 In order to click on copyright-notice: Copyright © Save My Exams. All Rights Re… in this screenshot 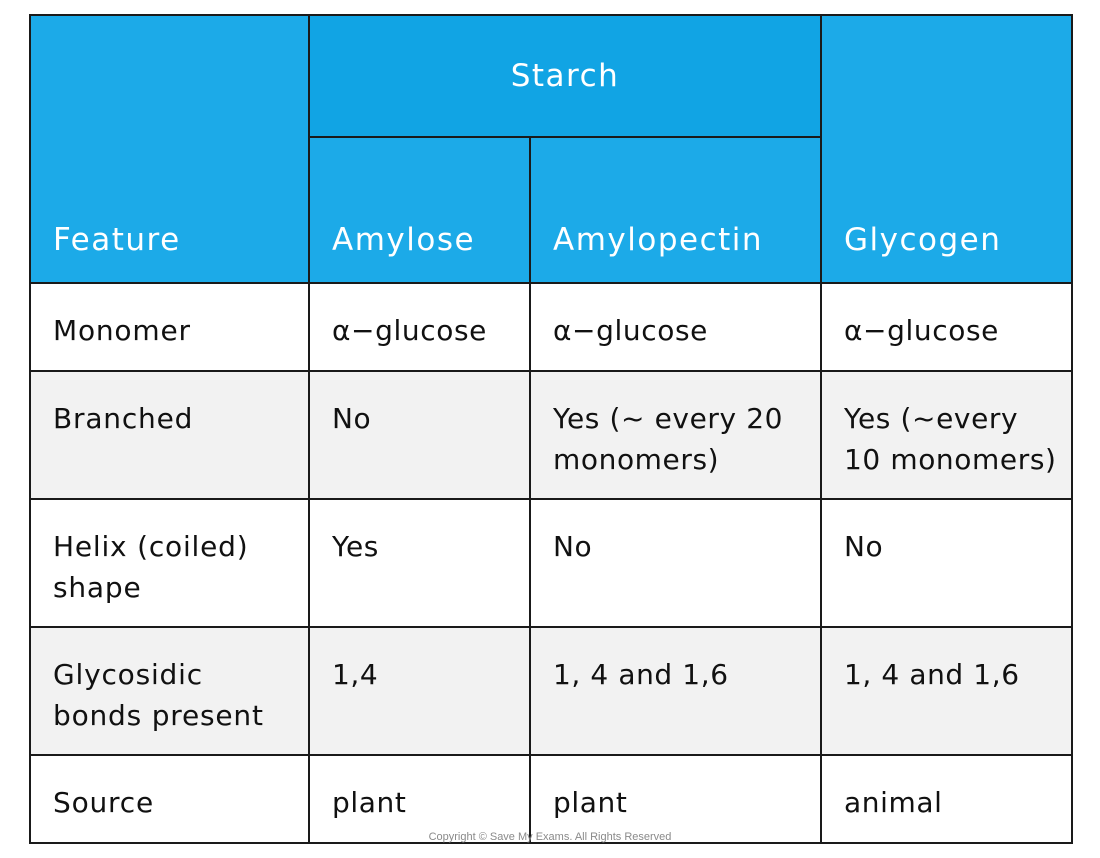, I will do `click(550, 837)`.